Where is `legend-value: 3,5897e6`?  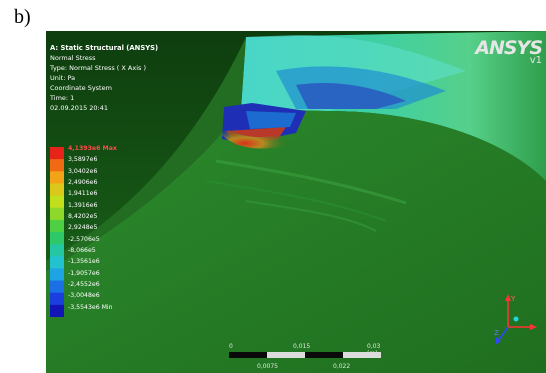
legend-value: 3,5897e6 is located at coordinates (83, 160).